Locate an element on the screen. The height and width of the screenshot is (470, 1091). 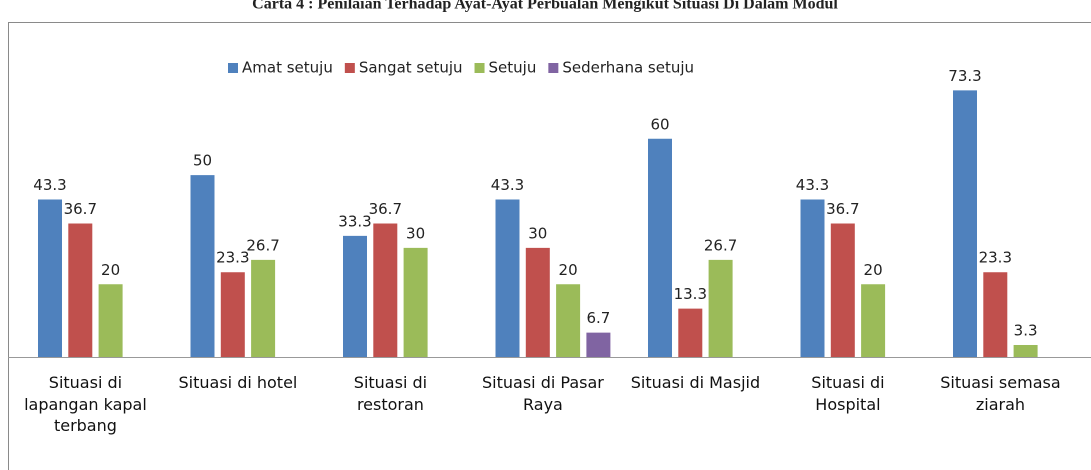
x-tick-label: Situasi semasa ziarah is located at coordinates (1000, 393).